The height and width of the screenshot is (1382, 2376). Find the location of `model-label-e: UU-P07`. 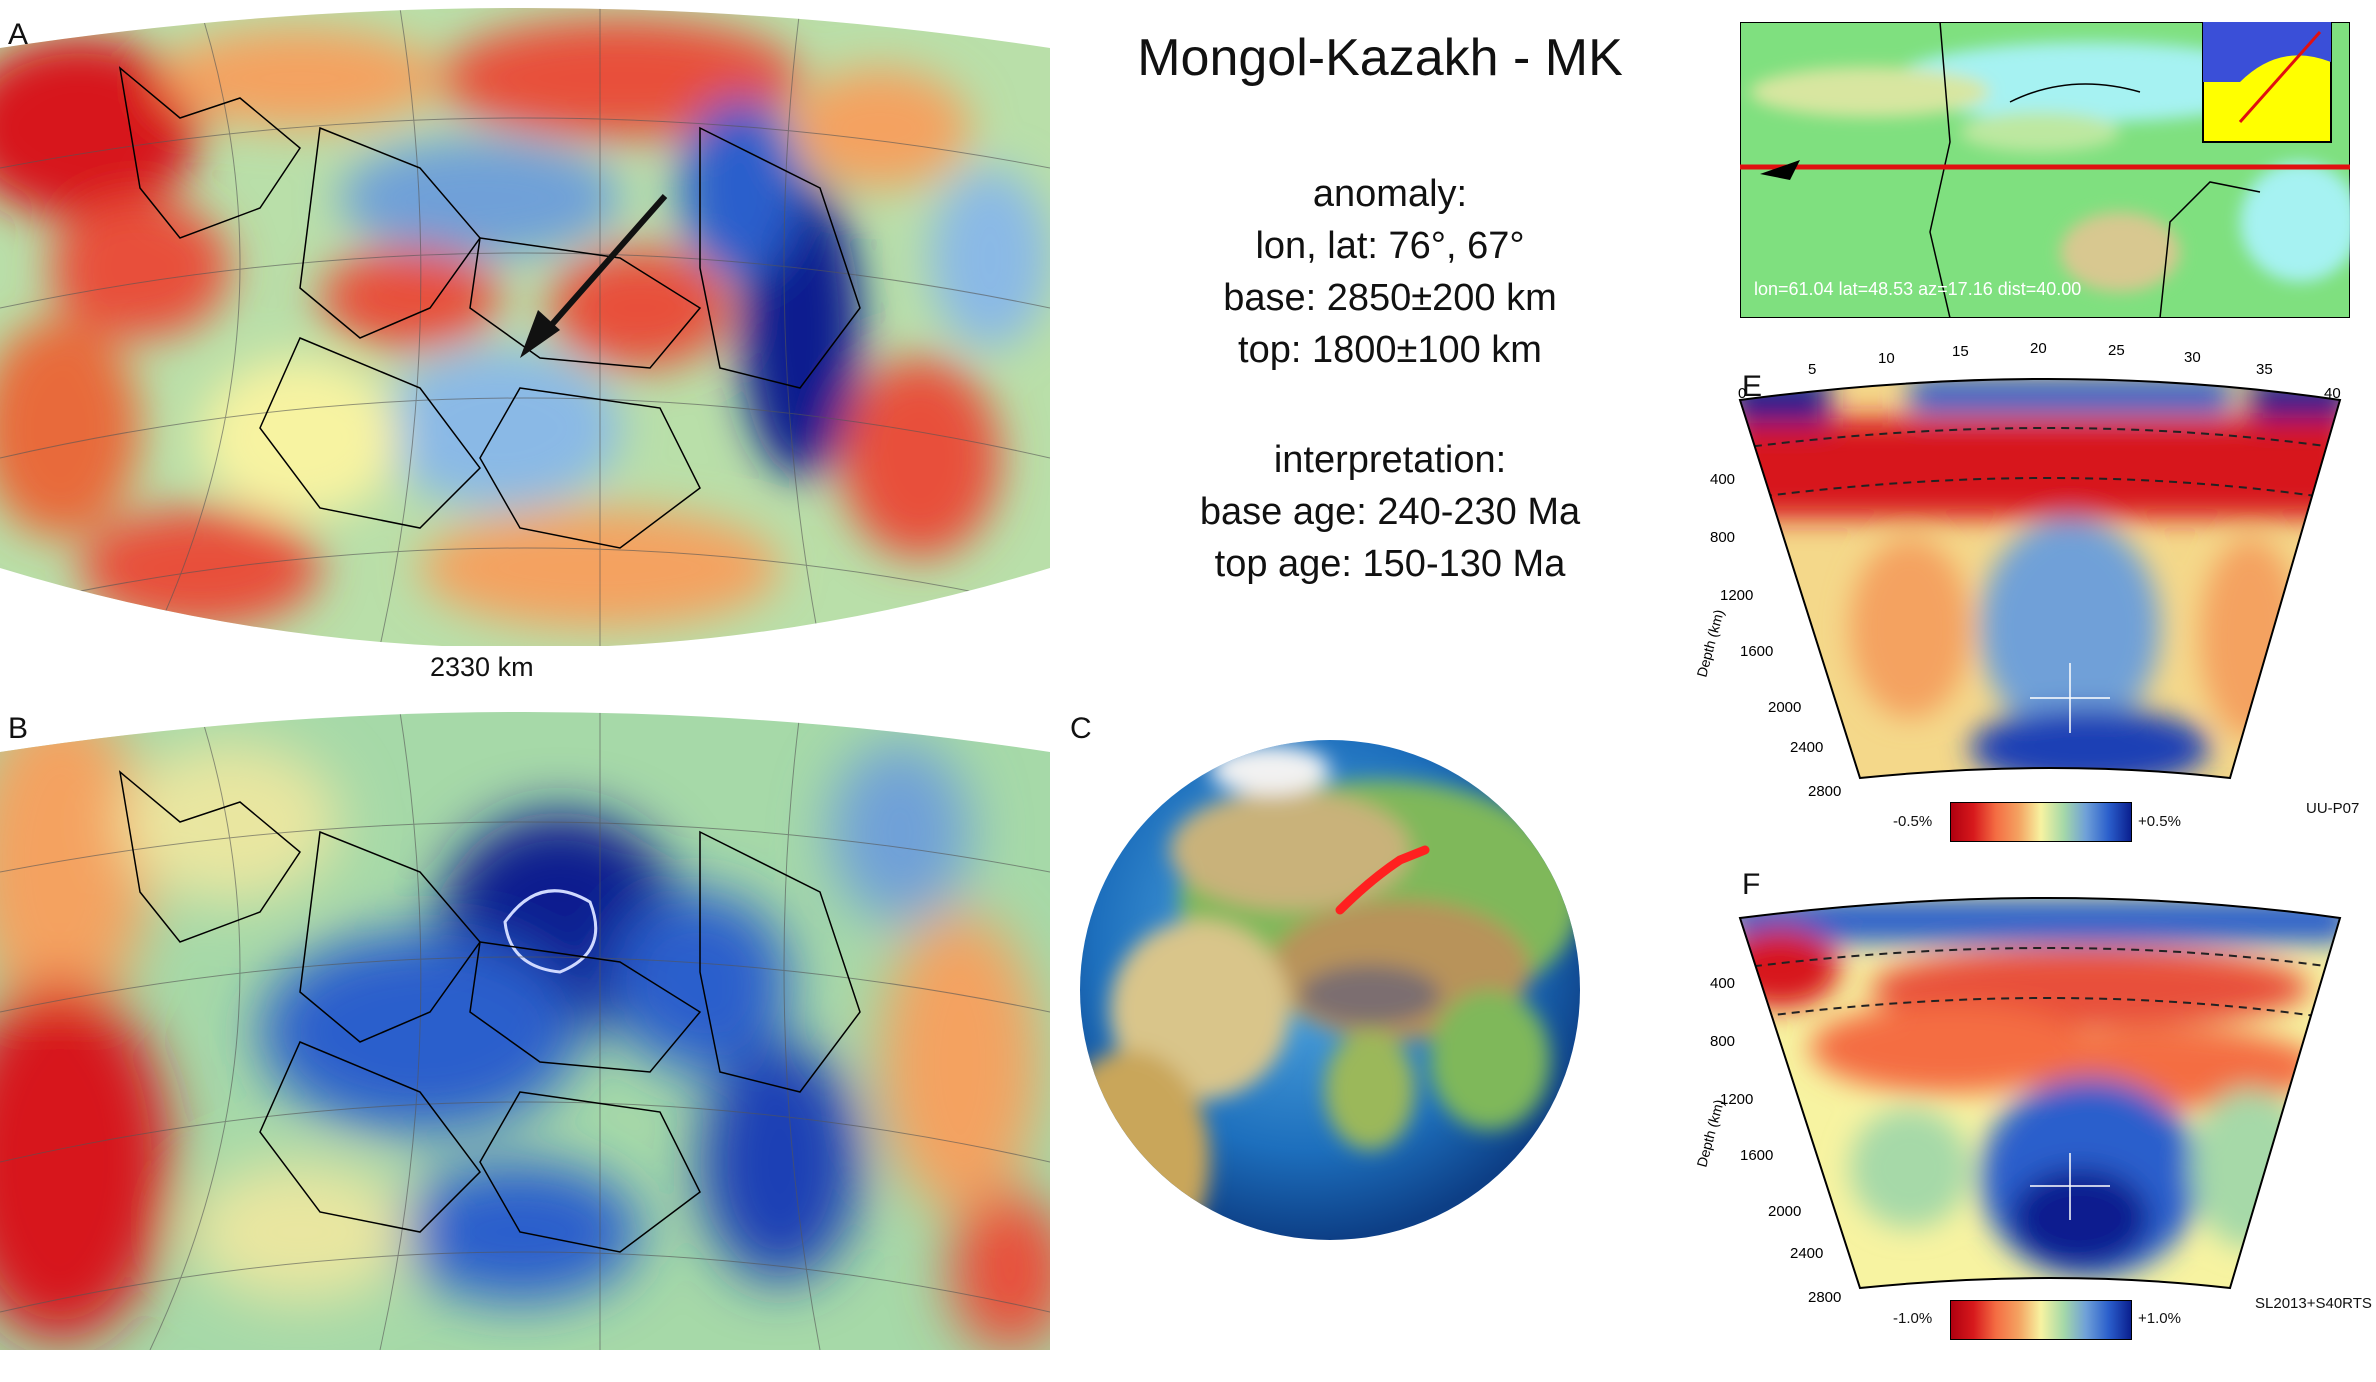

model-label-e: UU-P07 is located at coordinates (2333, 808).